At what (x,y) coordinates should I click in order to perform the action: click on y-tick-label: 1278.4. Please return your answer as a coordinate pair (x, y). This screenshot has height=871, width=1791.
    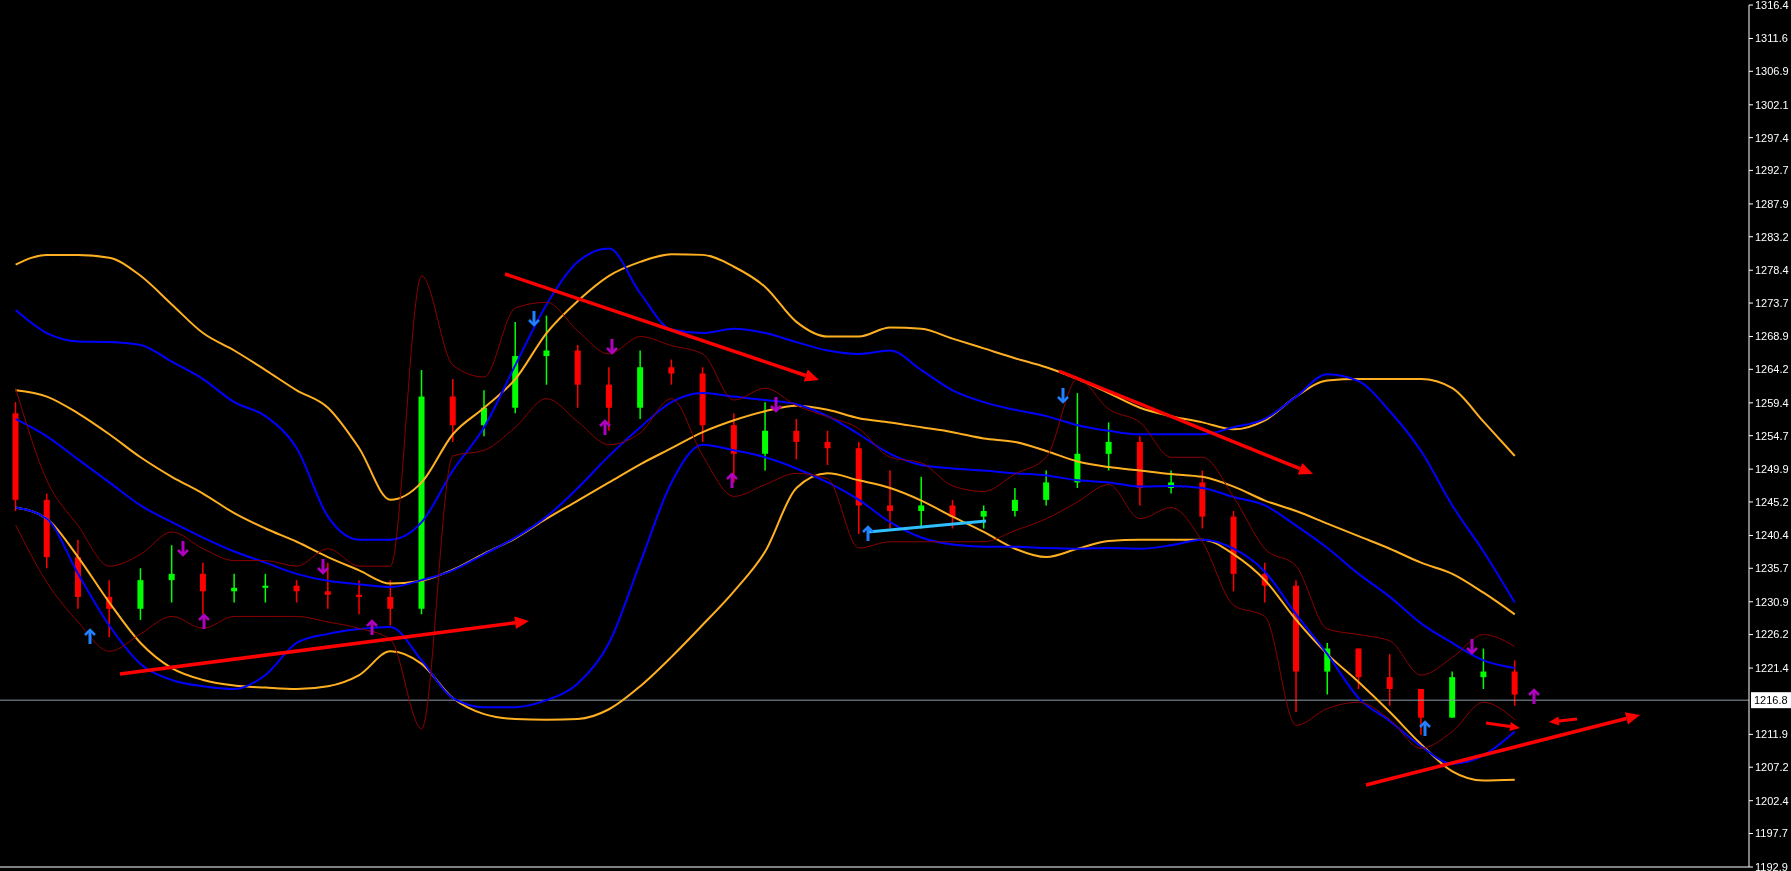
    Looking at the image, I should click on (1772, 270).